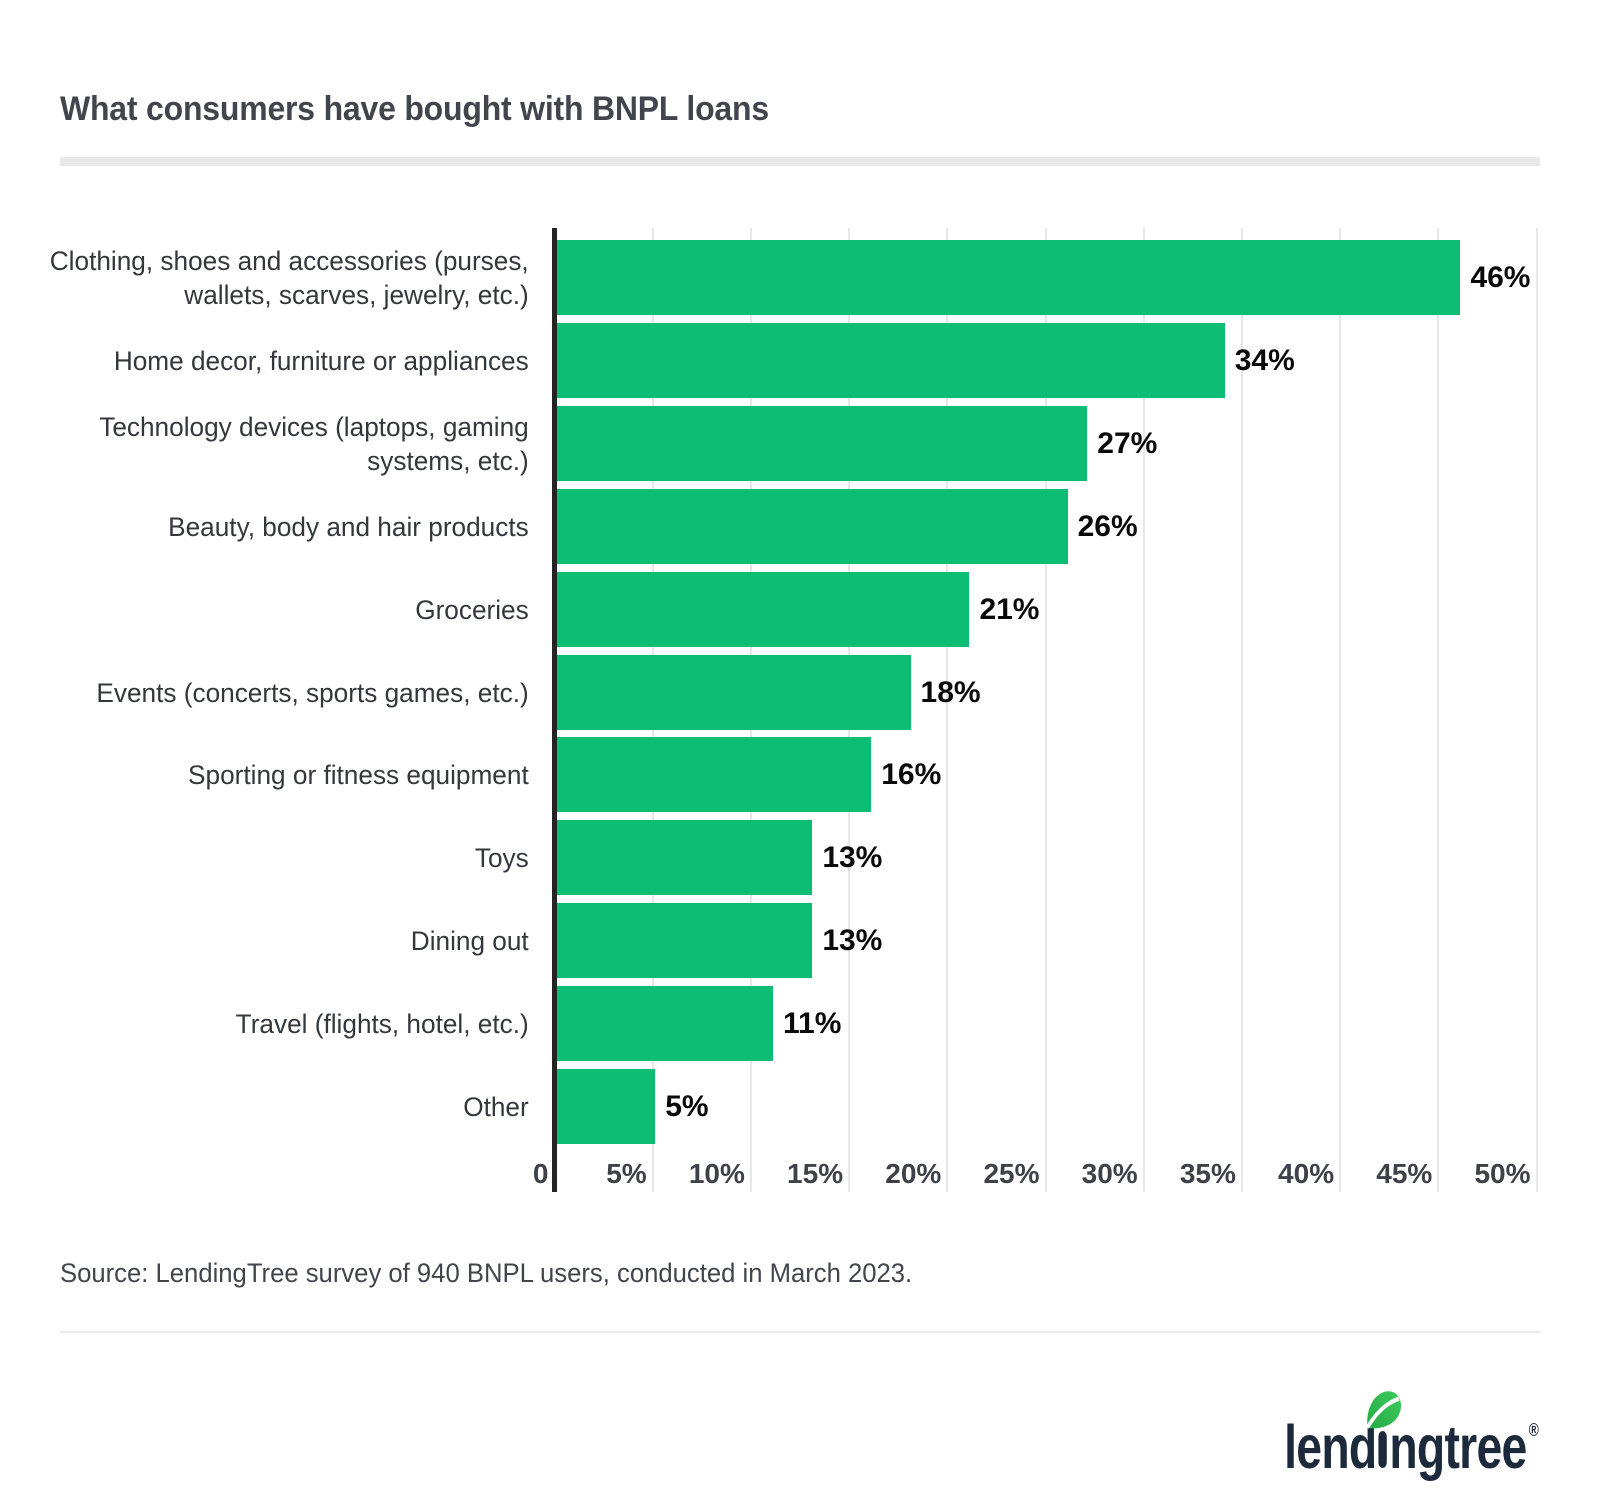 This screenshot has height=1496, width=1600. What do you see at coordinates (800, 161) in the screenshot?
I see `title-divider` at bounding box center [800, 161].